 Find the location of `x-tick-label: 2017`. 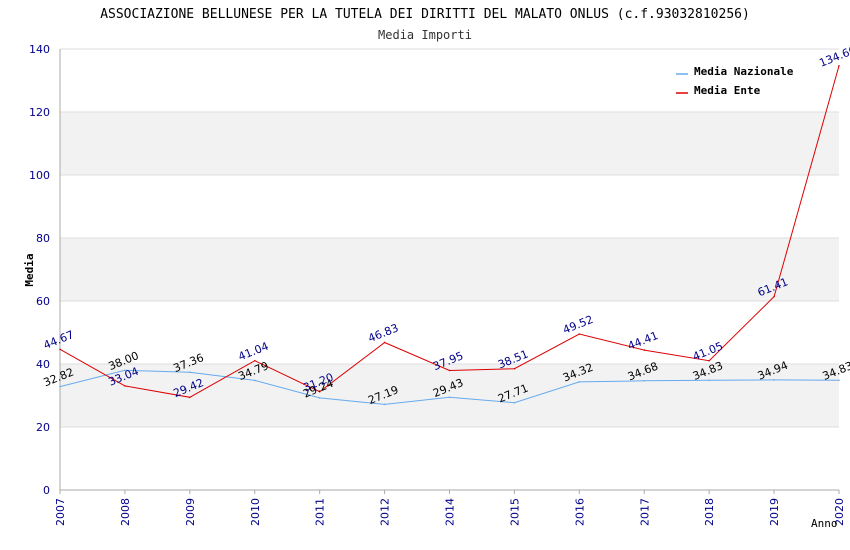

x-tick-label: 2017 is located at coordinates (644, 512).